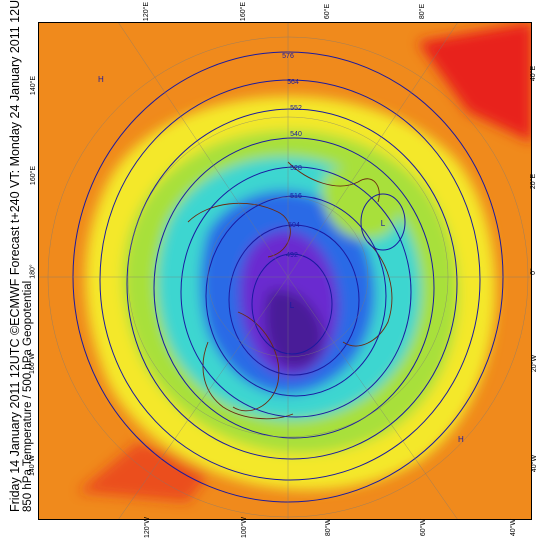  What do you see at coordinates (534, 73) in the screenshot?
I see `edge-label-right: 40°E` at bounding box center [534, 73].